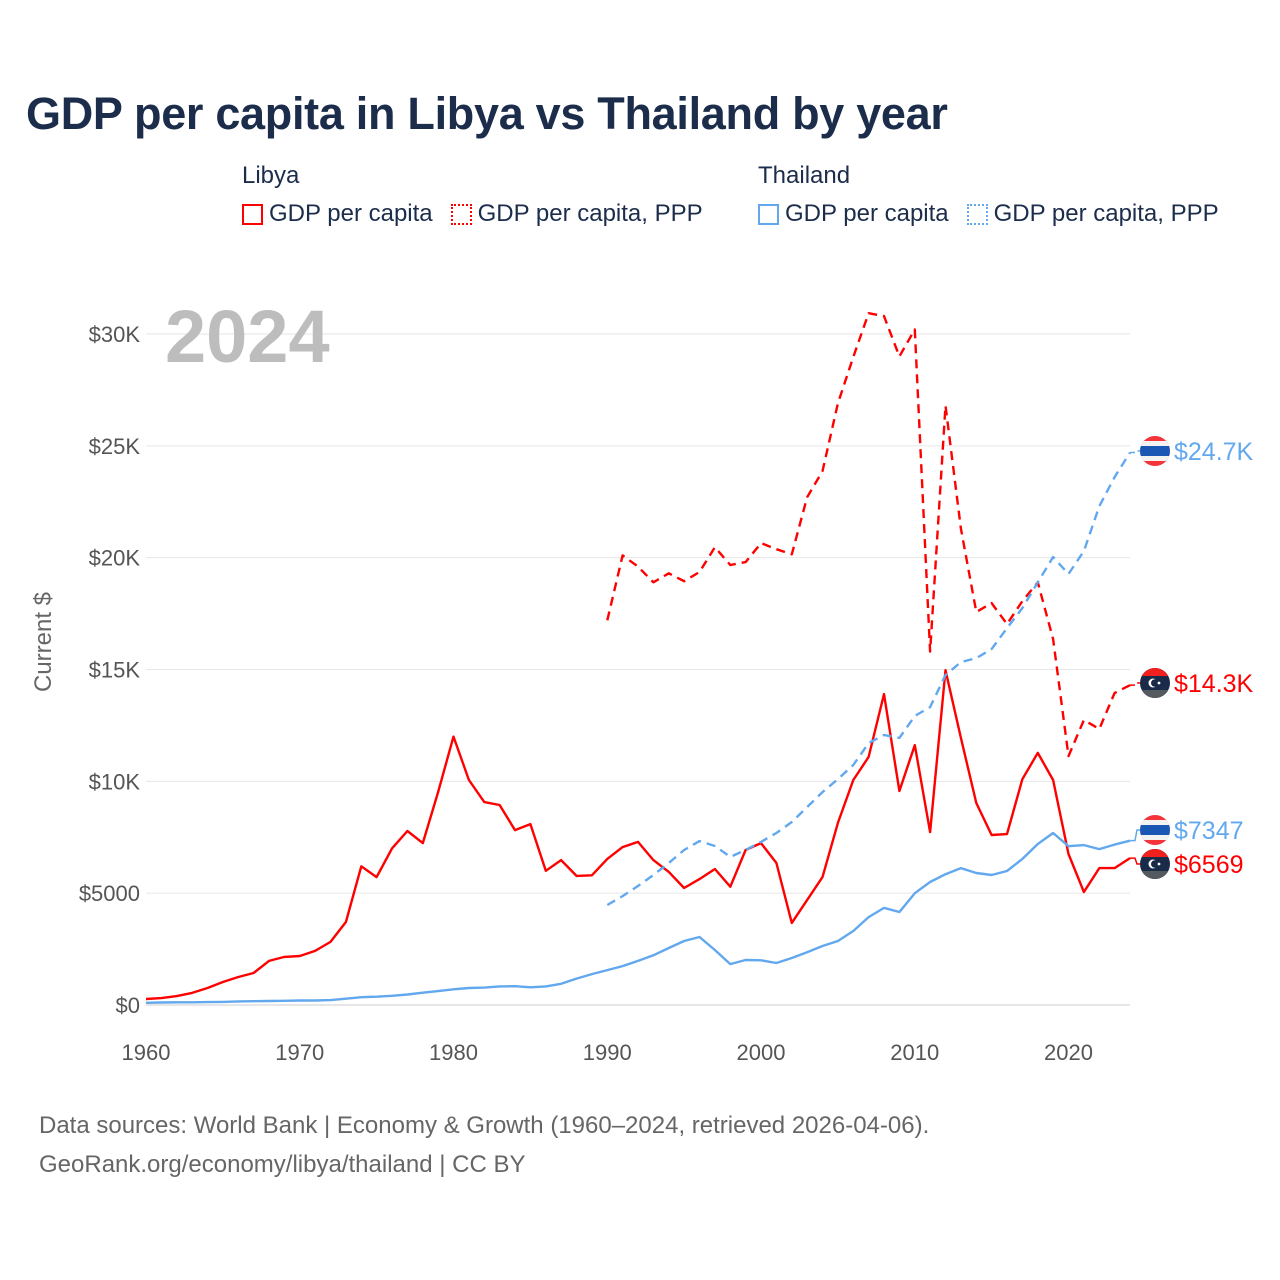 The width and height of the screenshot is (1280, 1280). Describe the element at coordinates (472, 195) in the screenshot. I see `legend-group-libya: Libya GDP per capita GDP per capita, PPP` at that location.